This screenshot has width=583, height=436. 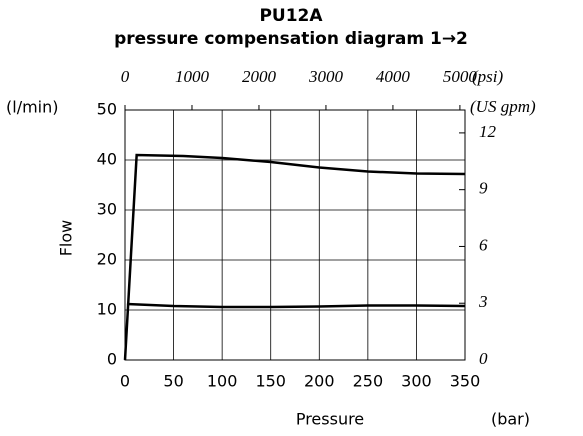 What do you see at coordinates (112, 359) in the screenshot?
I see `y-tick-label: 0` at bounding box center [112, 359].